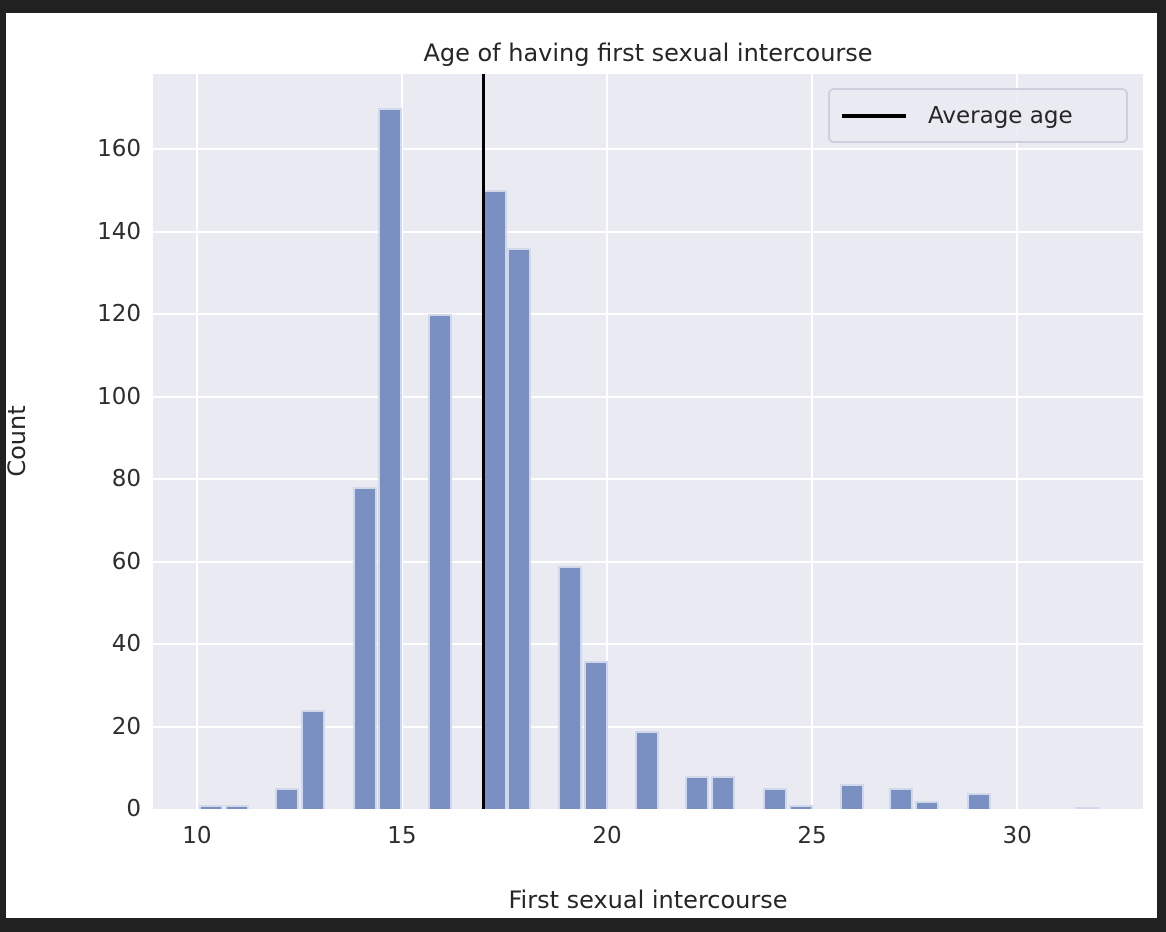  I want to click on x-axis-label: First sexual intercourse, so click(648, 900).